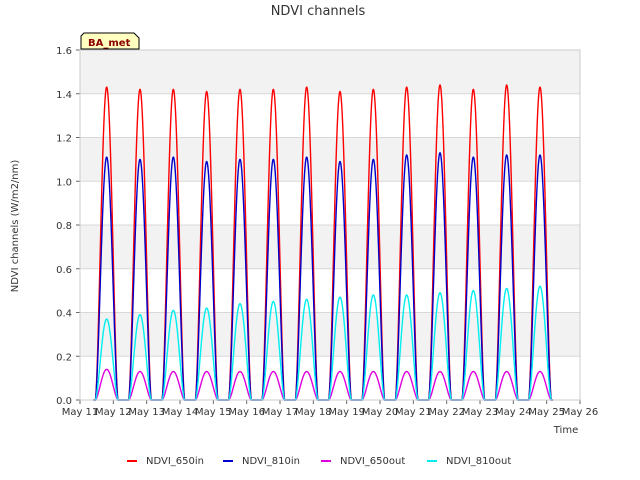 This screenshot has width=640, height=480. What do you see at coordinates (513, 412) in the screenshot?
I see `x-tick-label: May 24` at bounding box center [513, 412].